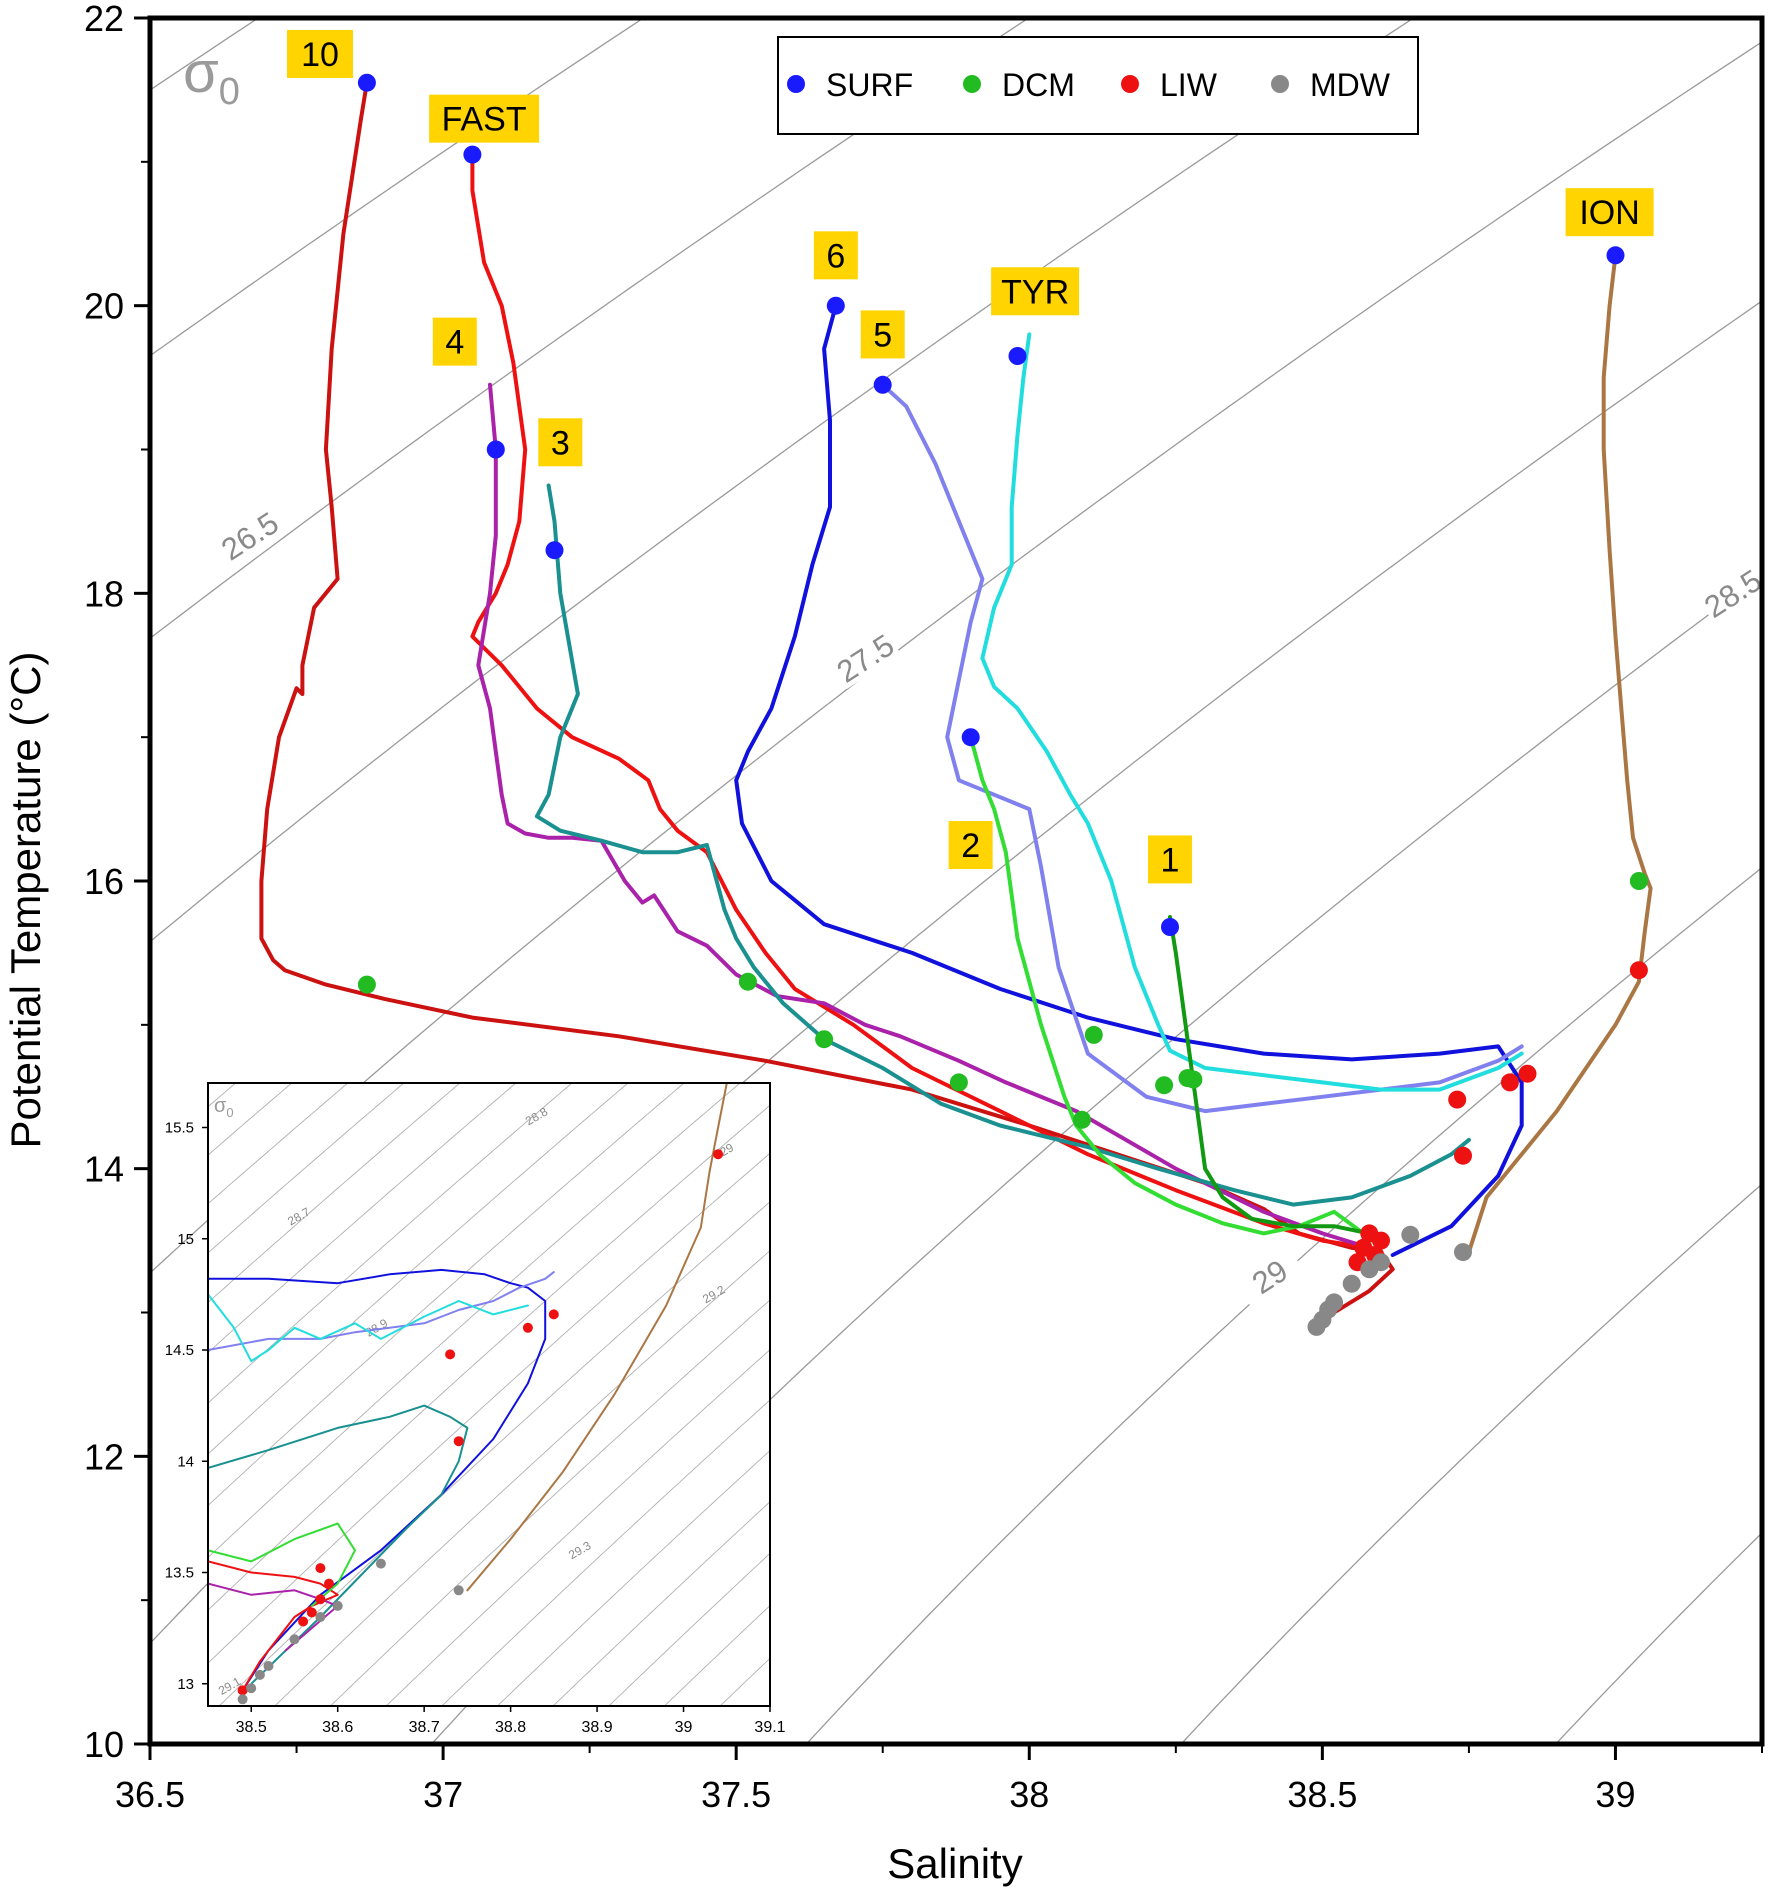 The image size is (1768, 1894). Describe the element at coordinates (320, 55) in the screenshot. I see `station-label: 10` at that location.